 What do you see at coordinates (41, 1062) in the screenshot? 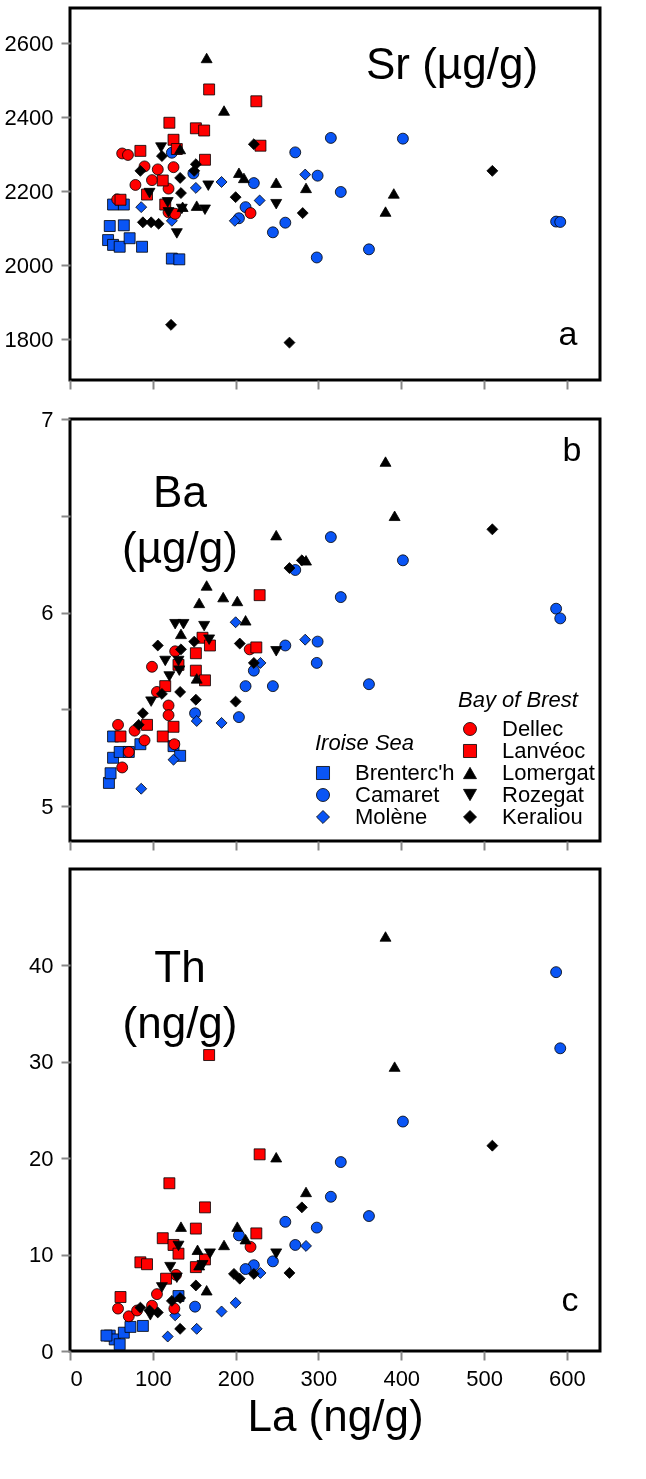
I see `y-tick-label: 30` at bounding box center [41, 1062].